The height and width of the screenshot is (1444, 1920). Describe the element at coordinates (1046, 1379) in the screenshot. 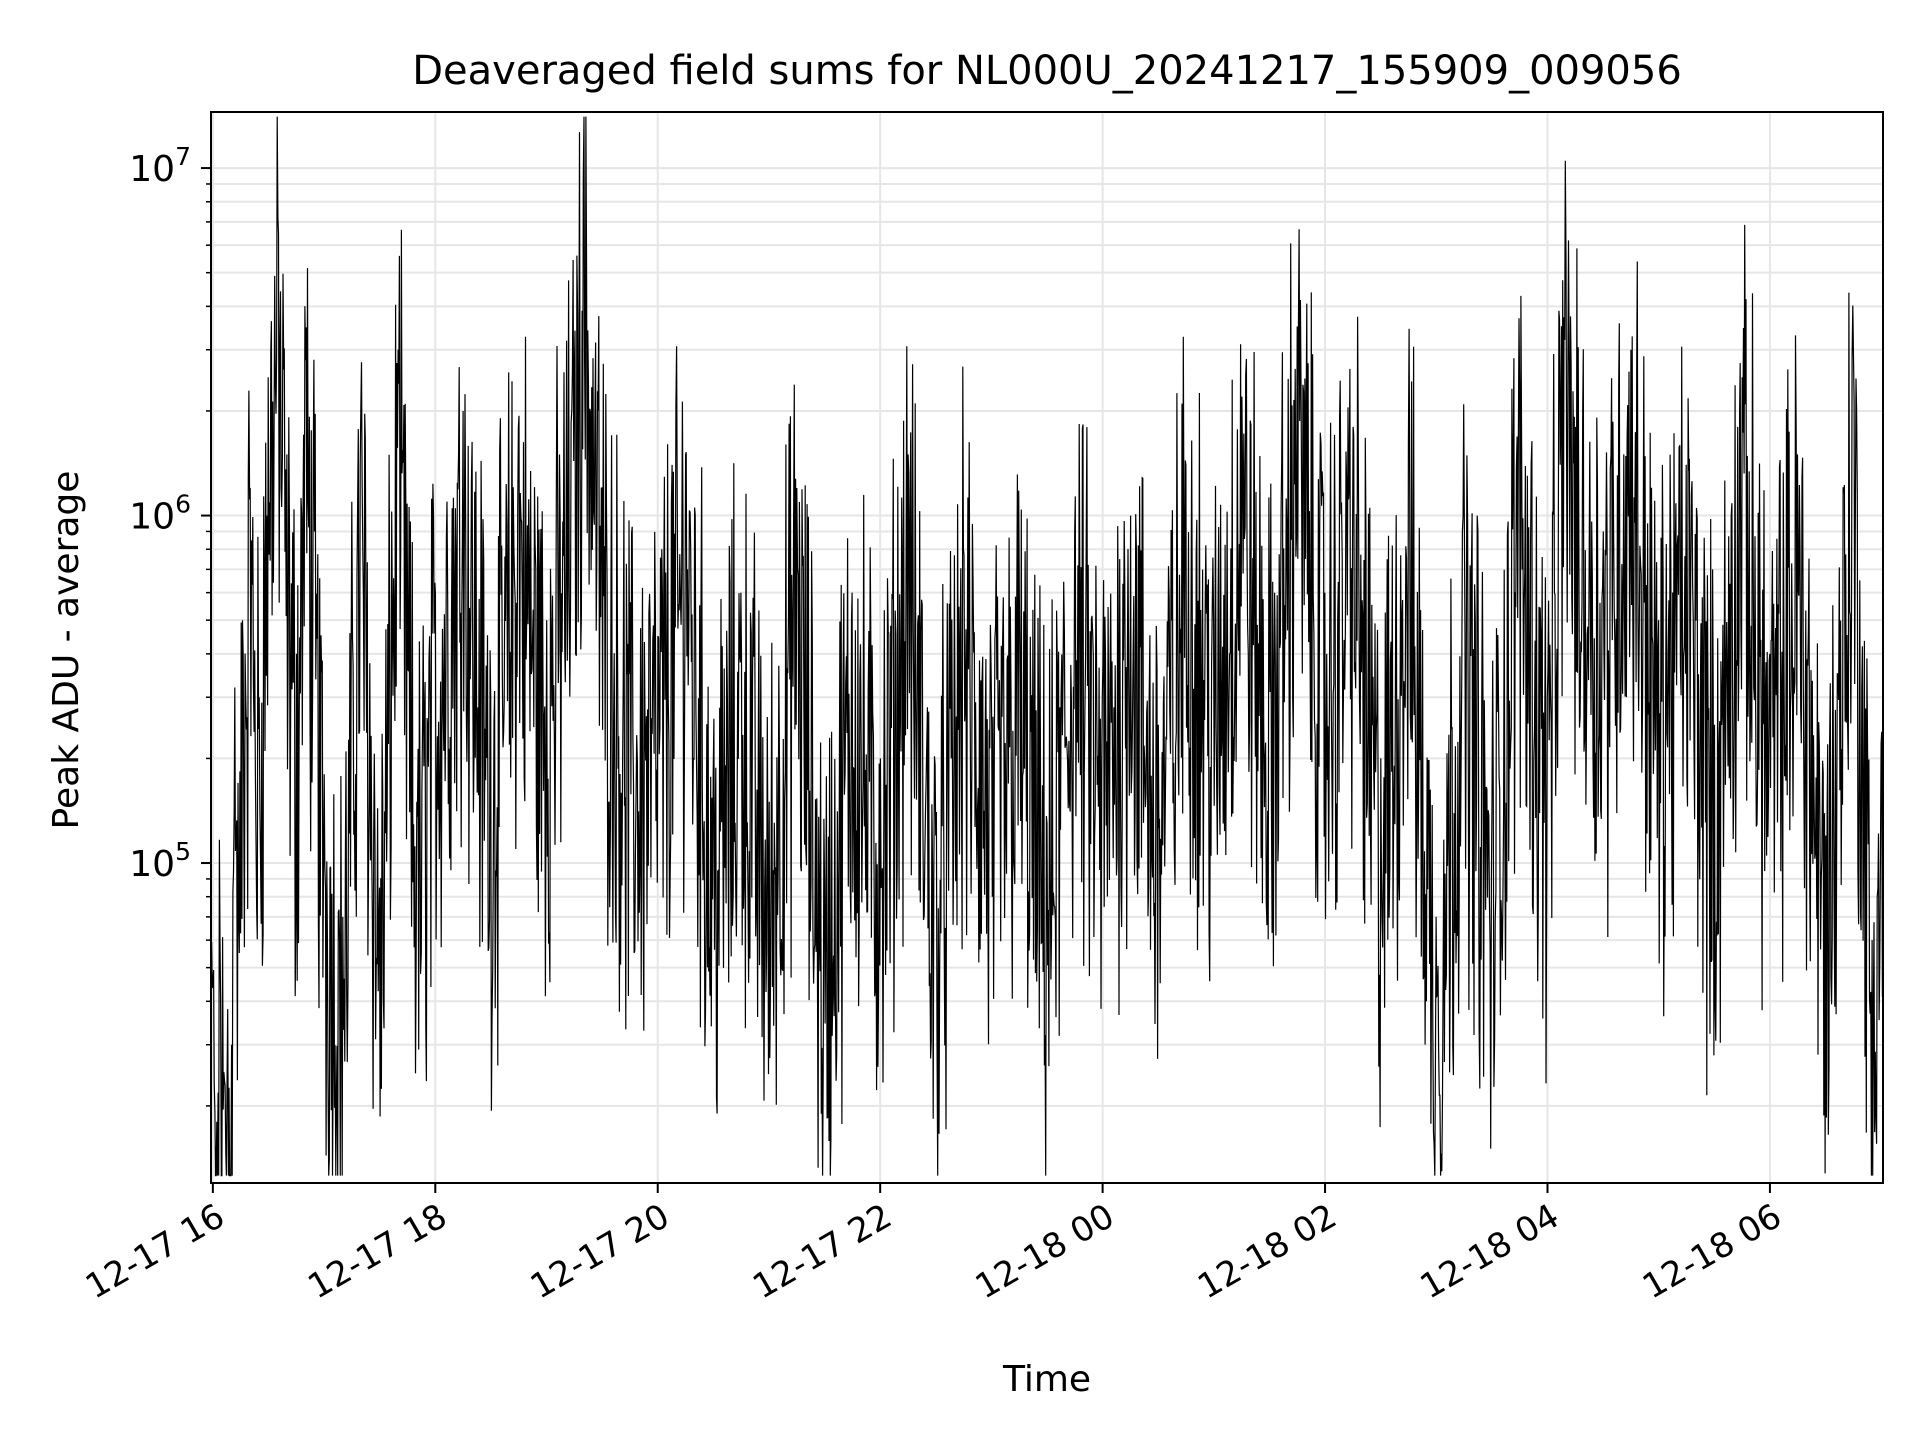

I see `x-axis-label: Time` at that location.